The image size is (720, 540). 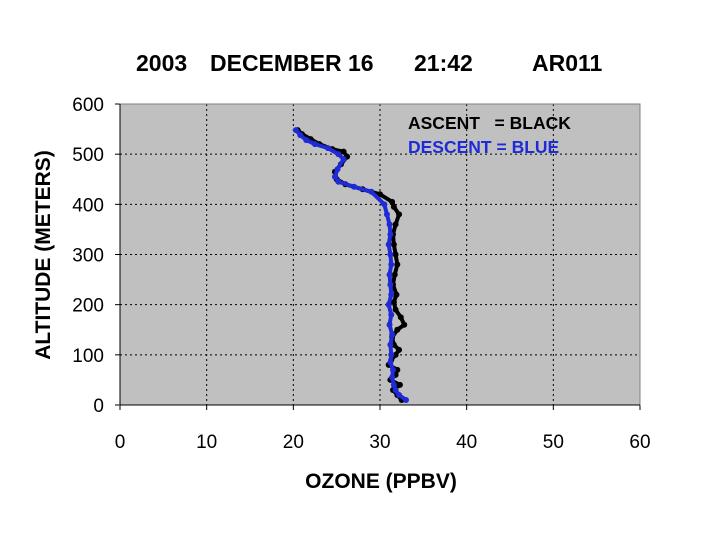 What do you see at coordinates (483, 147) in the screenshot?
I see `legend-descent: DESCENT = BLUE` at bounding box center [483, 147].